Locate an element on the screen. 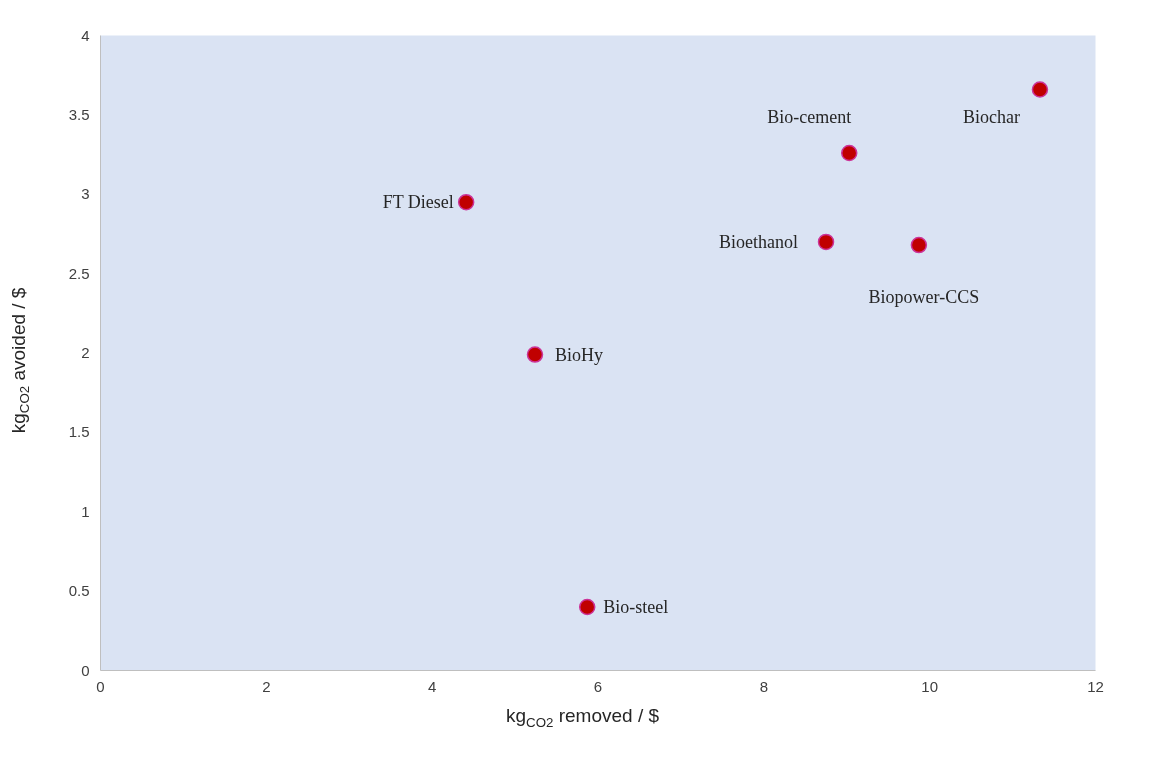 Image resolution: width=1155 pixels, height=765 pixels. y-tick-label: 2 is located at coordinates (85, 352).